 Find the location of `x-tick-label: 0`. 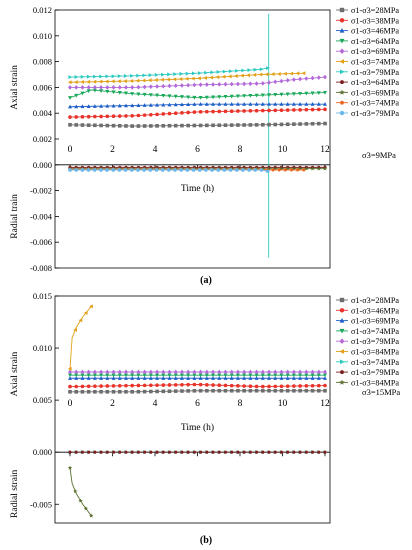

x-tick-label: 0 is located at coordinates (70, 150).